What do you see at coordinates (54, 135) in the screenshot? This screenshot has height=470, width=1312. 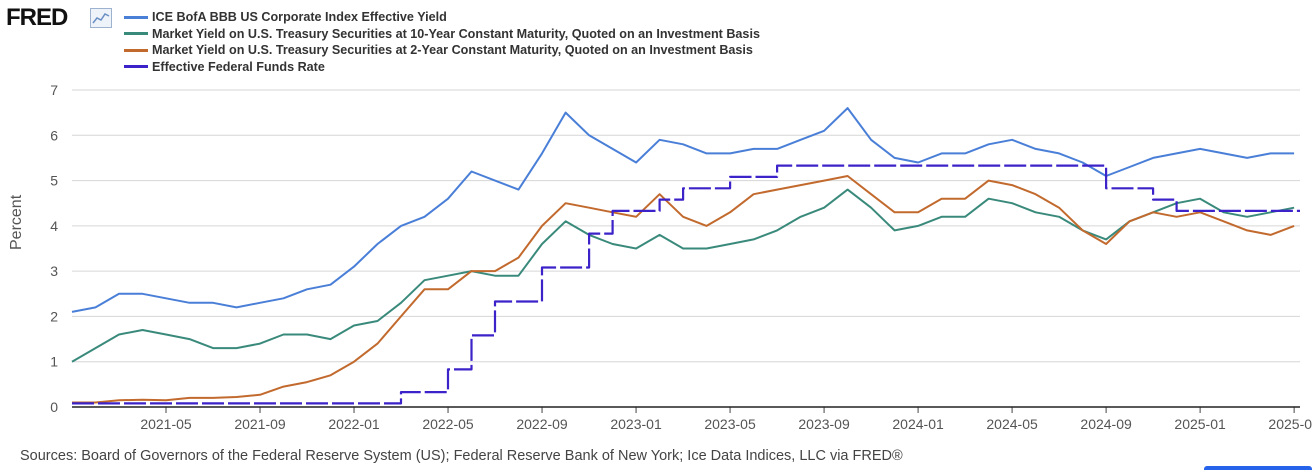 I see `y-tick-label: 6` at bounding box center [54, 135].